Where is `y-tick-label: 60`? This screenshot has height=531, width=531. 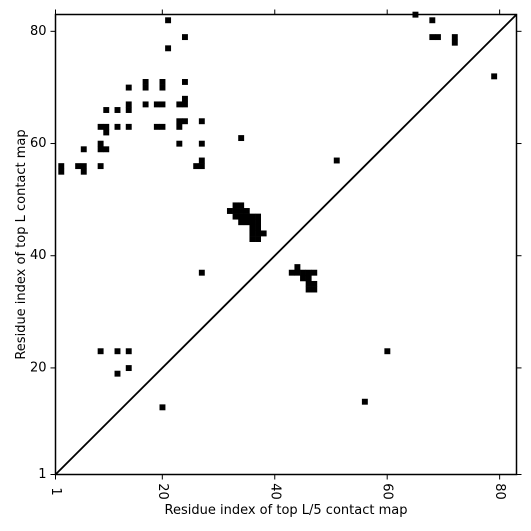
y-tick-label: 60 is located at coordinates (38, 143).